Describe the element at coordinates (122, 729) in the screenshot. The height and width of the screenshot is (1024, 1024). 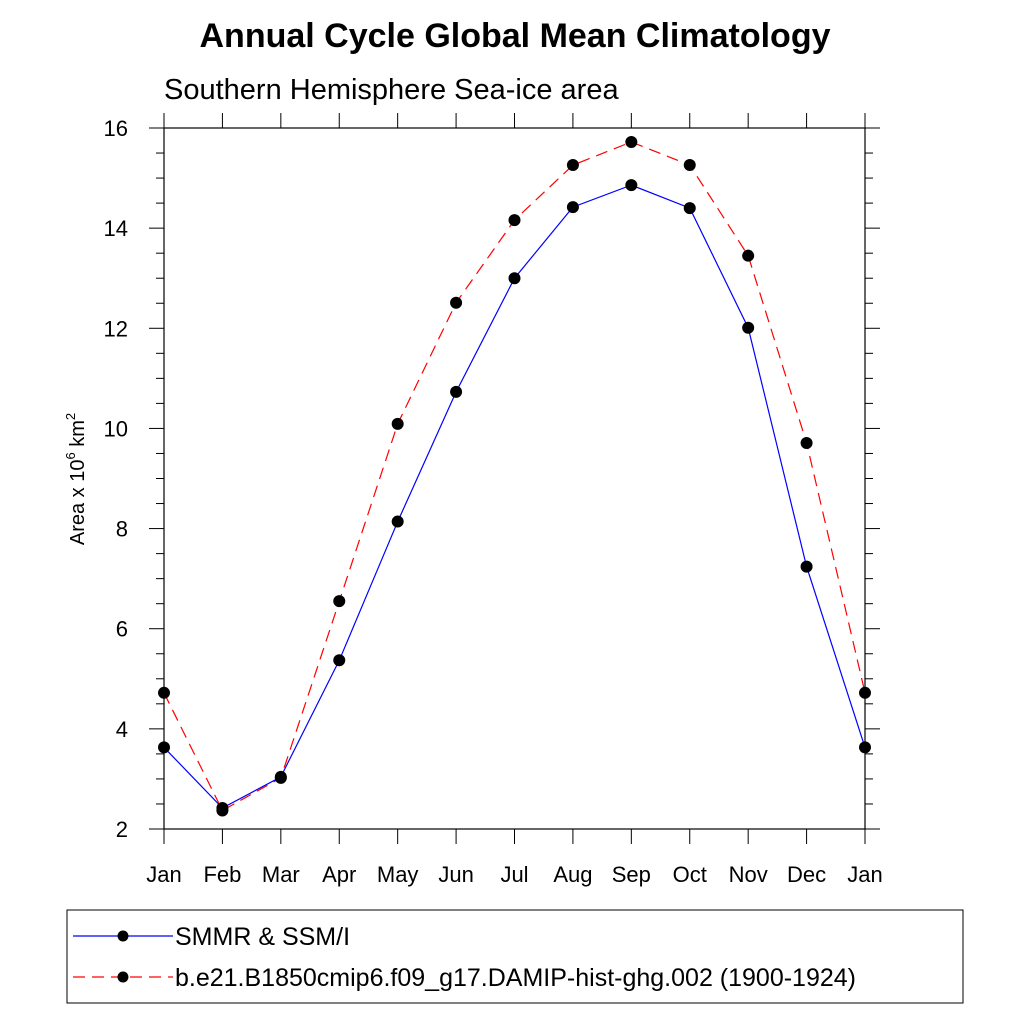
I see `y-tick-label: 4` at that location.